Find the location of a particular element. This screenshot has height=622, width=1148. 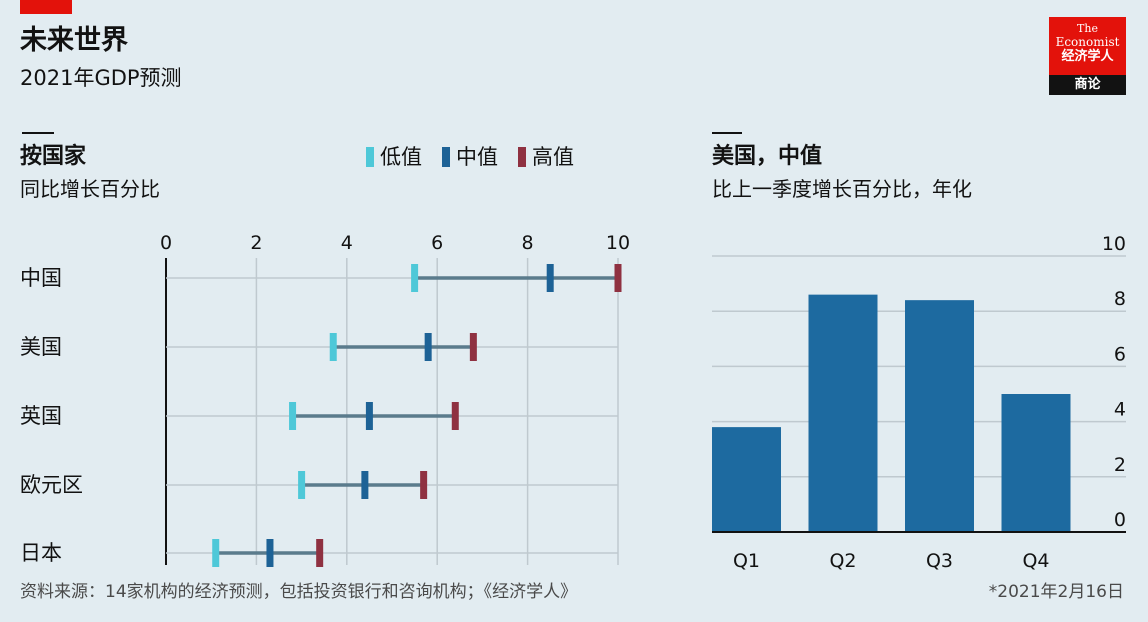

economist-logo: The Economist 经济学人 商论 is located at coordinates (1087, 56).